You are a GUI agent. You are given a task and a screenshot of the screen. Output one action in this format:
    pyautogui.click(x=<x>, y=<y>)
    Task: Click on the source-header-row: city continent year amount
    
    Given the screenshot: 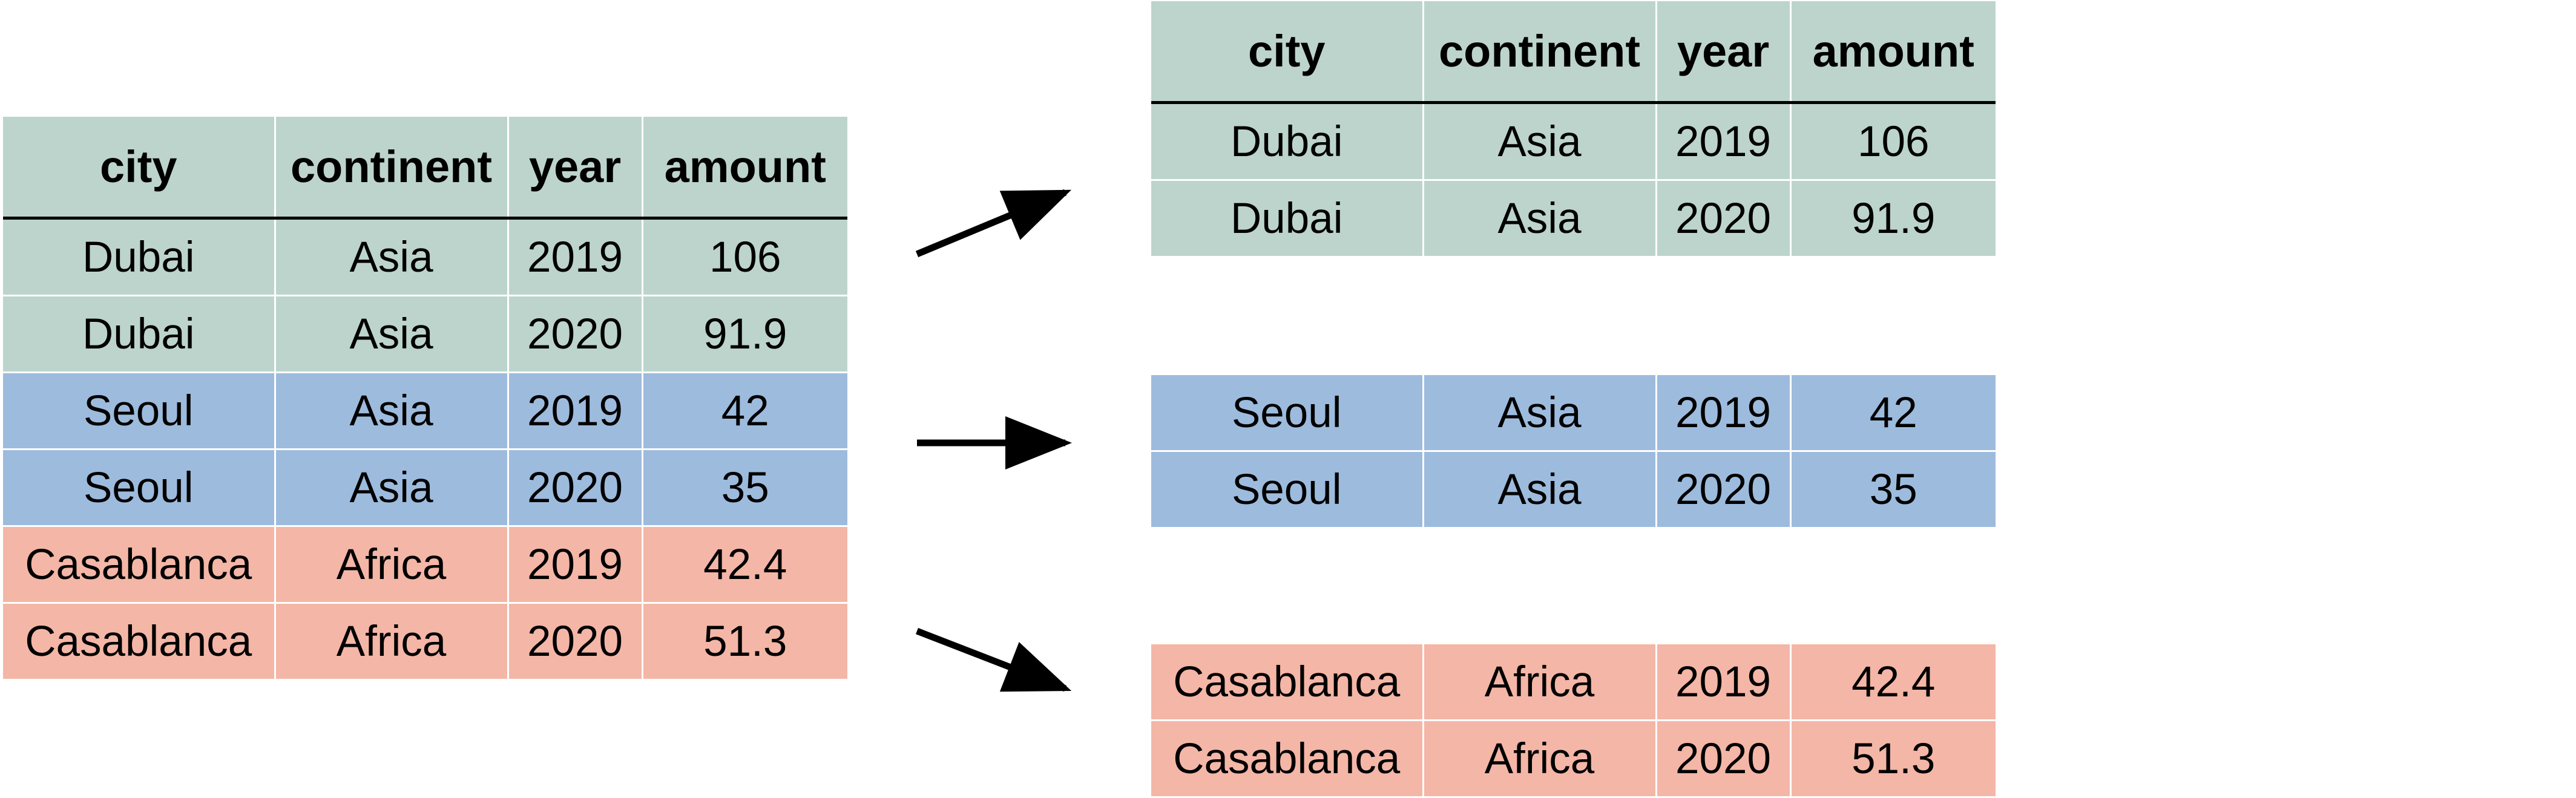 What is the action you would take?
    pyautogui.click(x=425, y=169)
    